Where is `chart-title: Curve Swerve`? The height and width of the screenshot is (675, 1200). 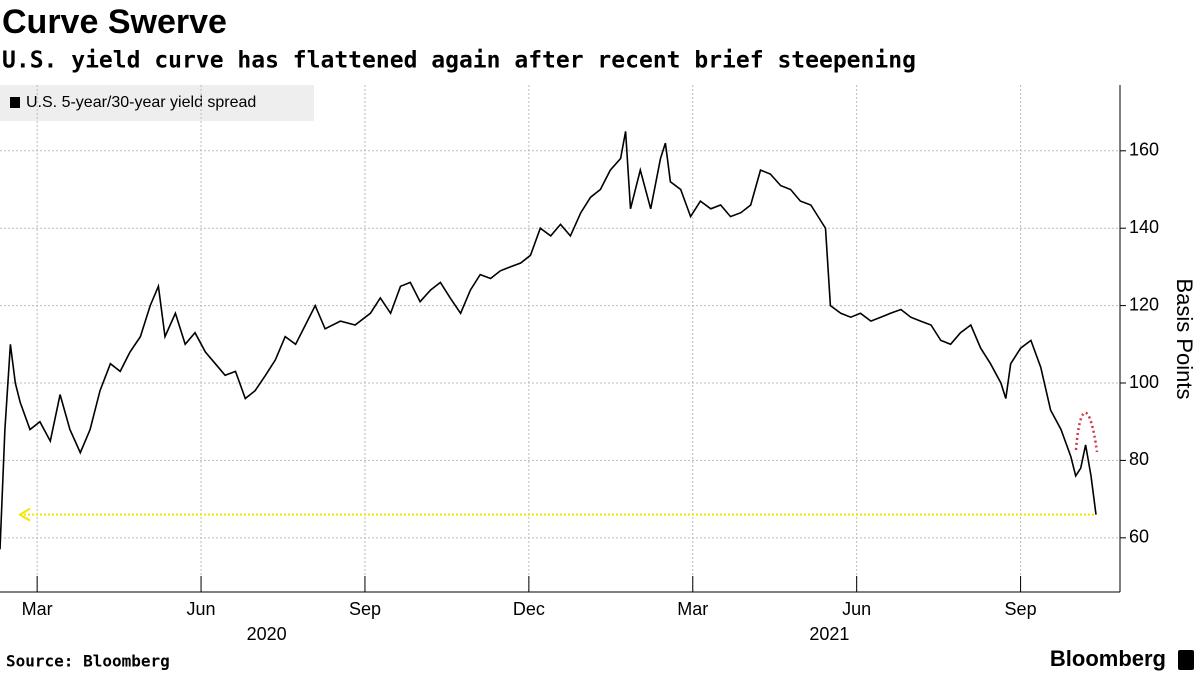 chart-title: Curve Swerve is located at coordinates (114, 22).